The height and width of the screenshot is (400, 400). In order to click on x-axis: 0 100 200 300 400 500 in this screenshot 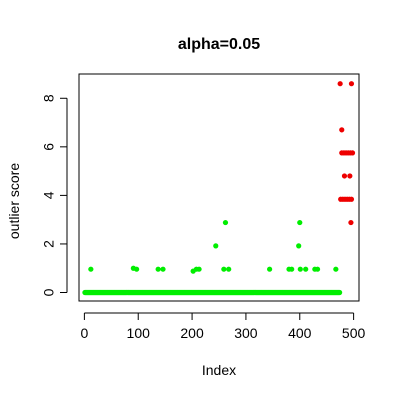, I will do `click(222, 327)`.